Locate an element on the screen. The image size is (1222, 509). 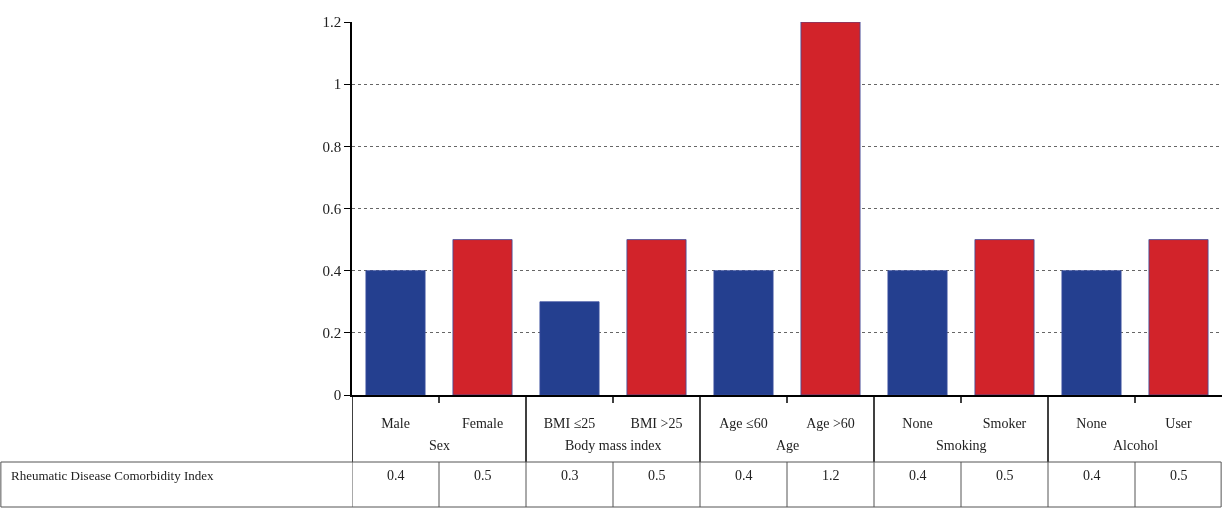
x-tick-label: Age >60 is located at coordinates (830, 423).